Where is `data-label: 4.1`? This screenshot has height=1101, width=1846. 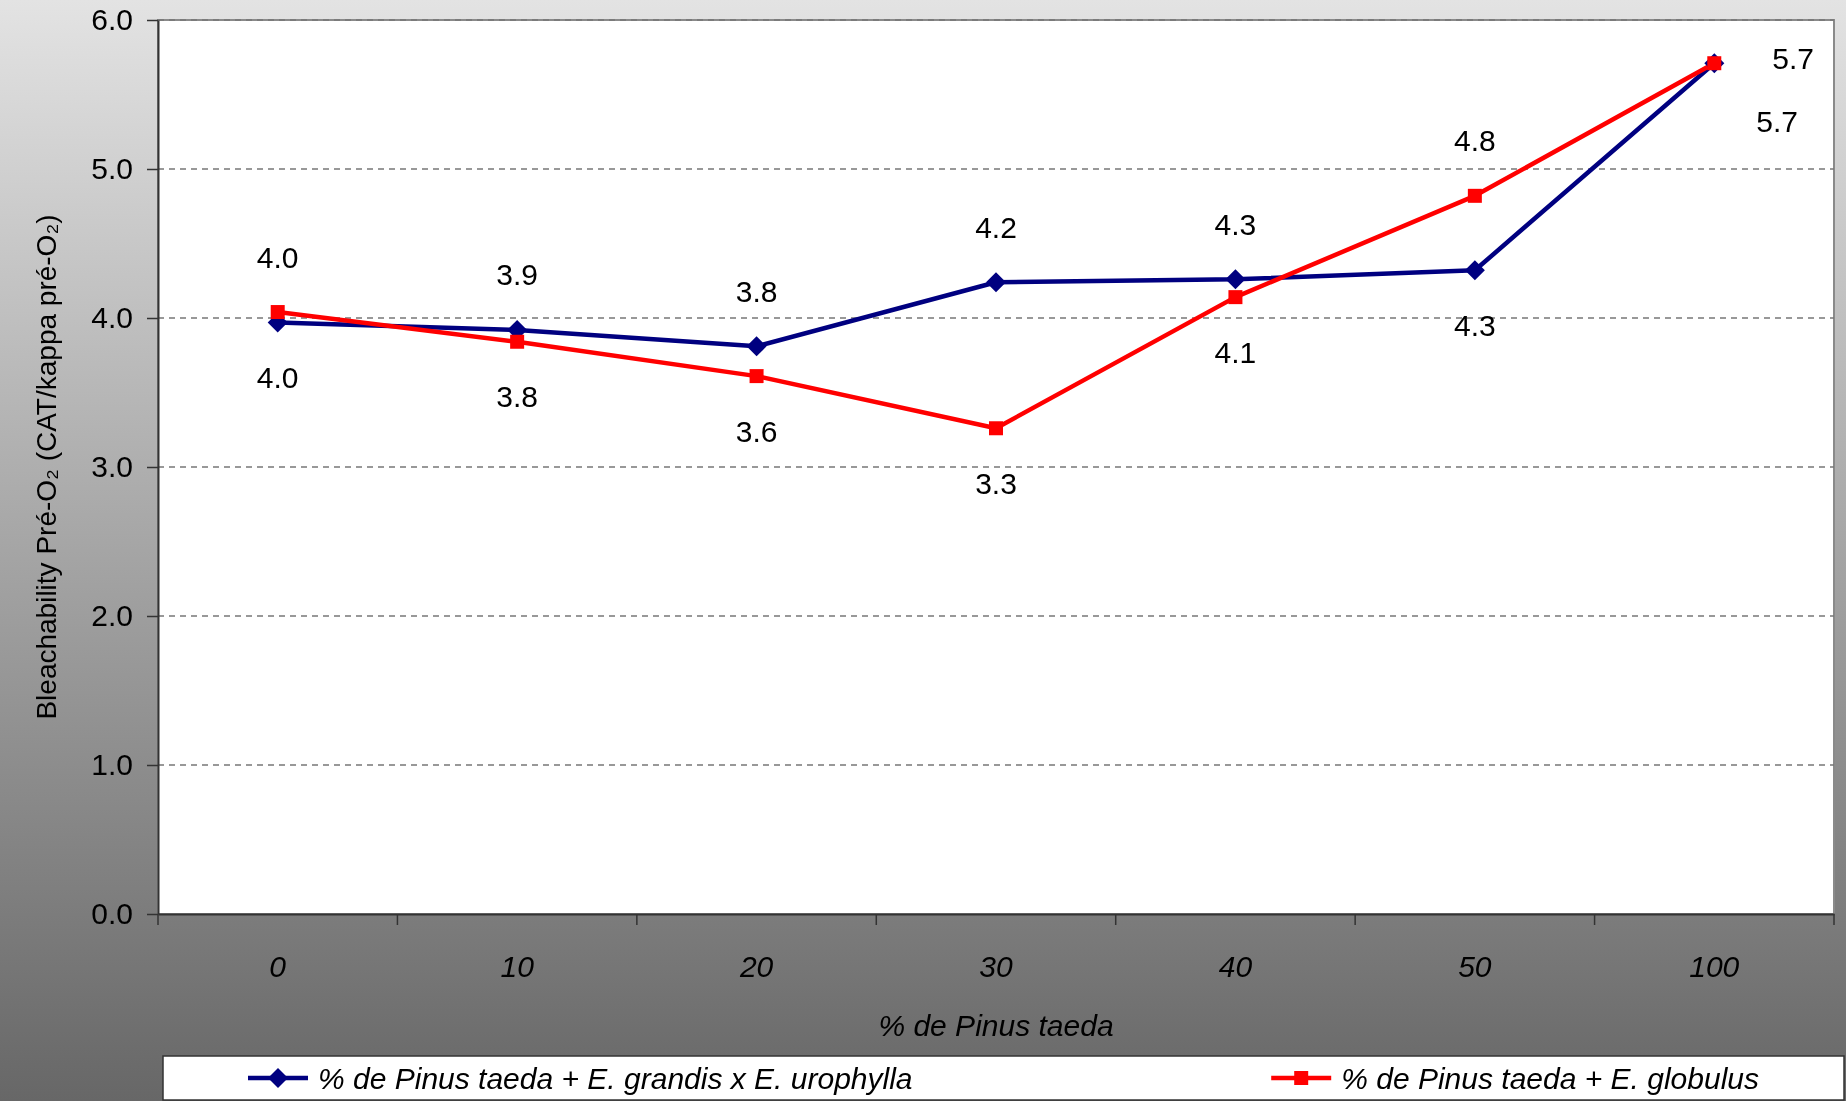 data-label: 4.1 is located at coordinates (1235, 352).